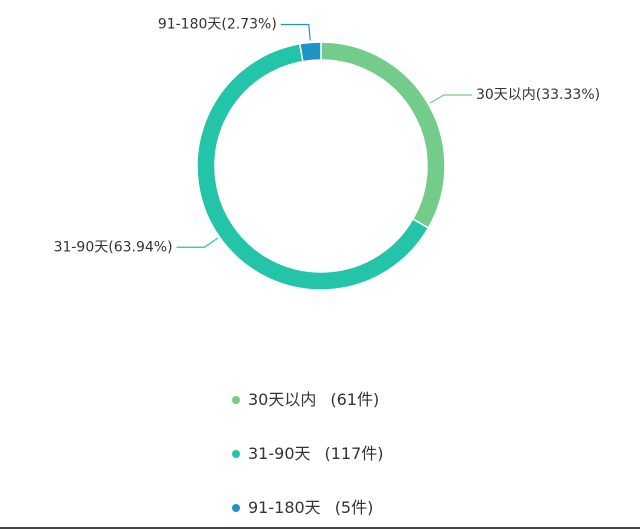  I want to click on legend-label: 31-90天, so click(279, 453).